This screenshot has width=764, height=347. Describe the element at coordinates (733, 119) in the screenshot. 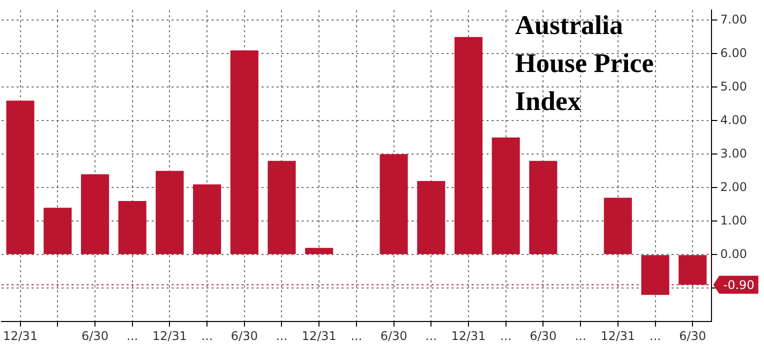

I see `y-tick-label: 4.00` at that location.